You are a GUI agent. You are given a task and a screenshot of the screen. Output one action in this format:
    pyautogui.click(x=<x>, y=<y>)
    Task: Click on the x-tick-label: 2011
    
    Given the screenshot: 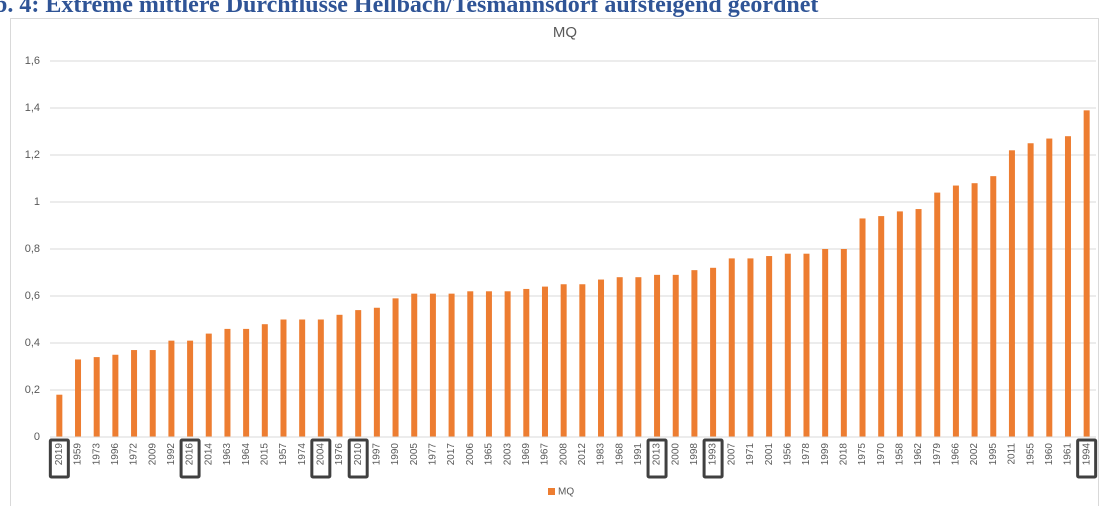 What is the action you would take?
    pyautogui.click(x=1012, y=454)
    